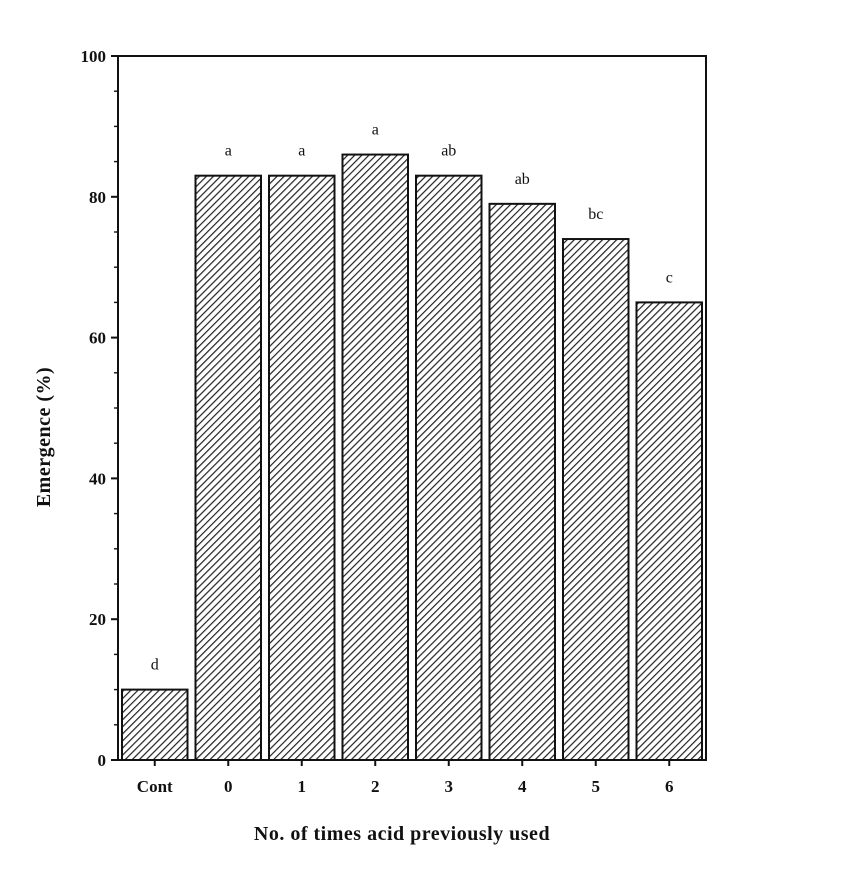 The image size is (845, 879). Describe the element at coordinates (522, 786) in the screenshot. I see `x-tick-label: 4` at that location.